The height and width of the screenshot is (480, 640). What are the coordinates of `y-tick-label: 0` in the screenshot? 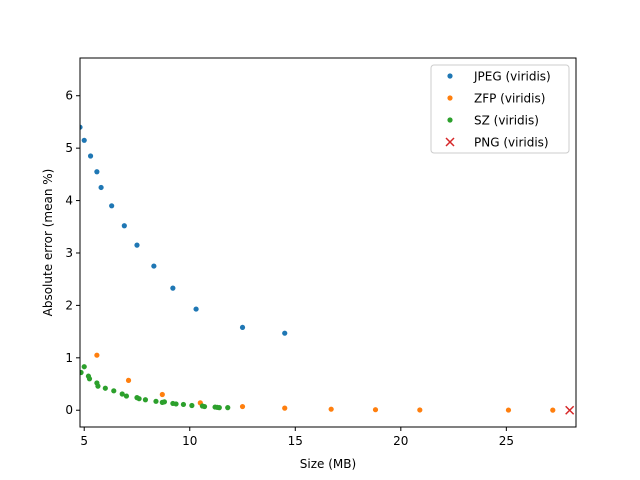 It's located at (69, 410).